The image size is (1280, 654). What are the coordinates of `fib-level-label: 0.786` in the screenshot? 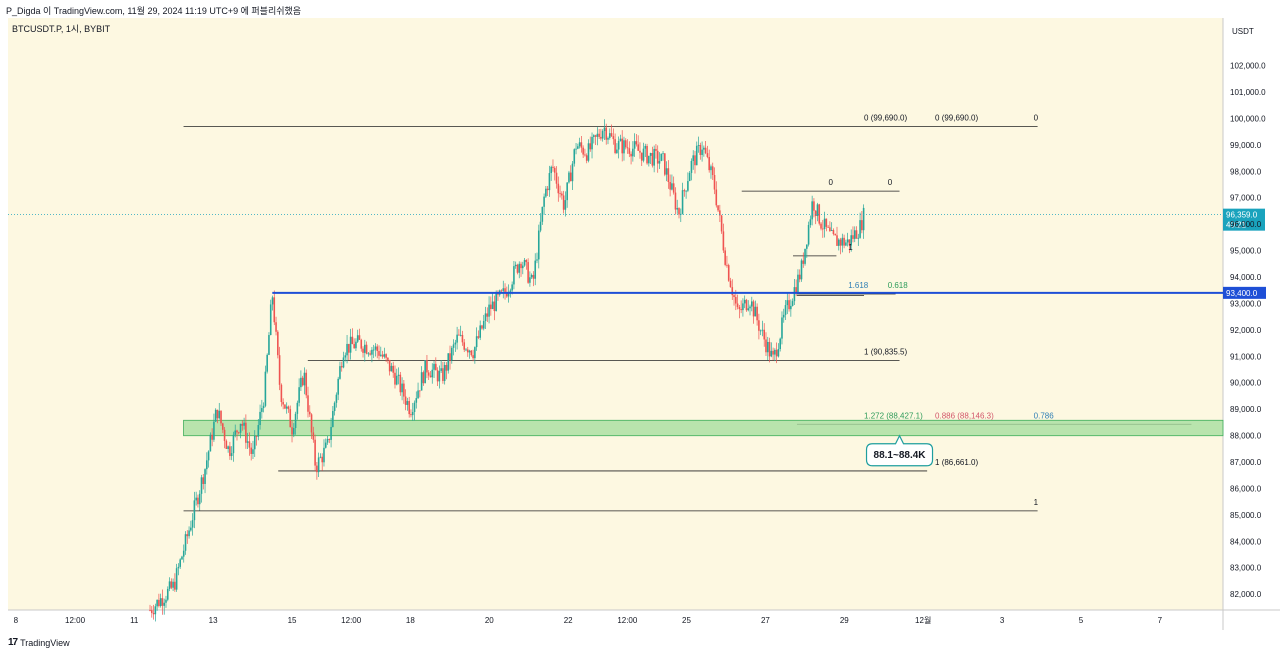 It's located at (1044, 415).